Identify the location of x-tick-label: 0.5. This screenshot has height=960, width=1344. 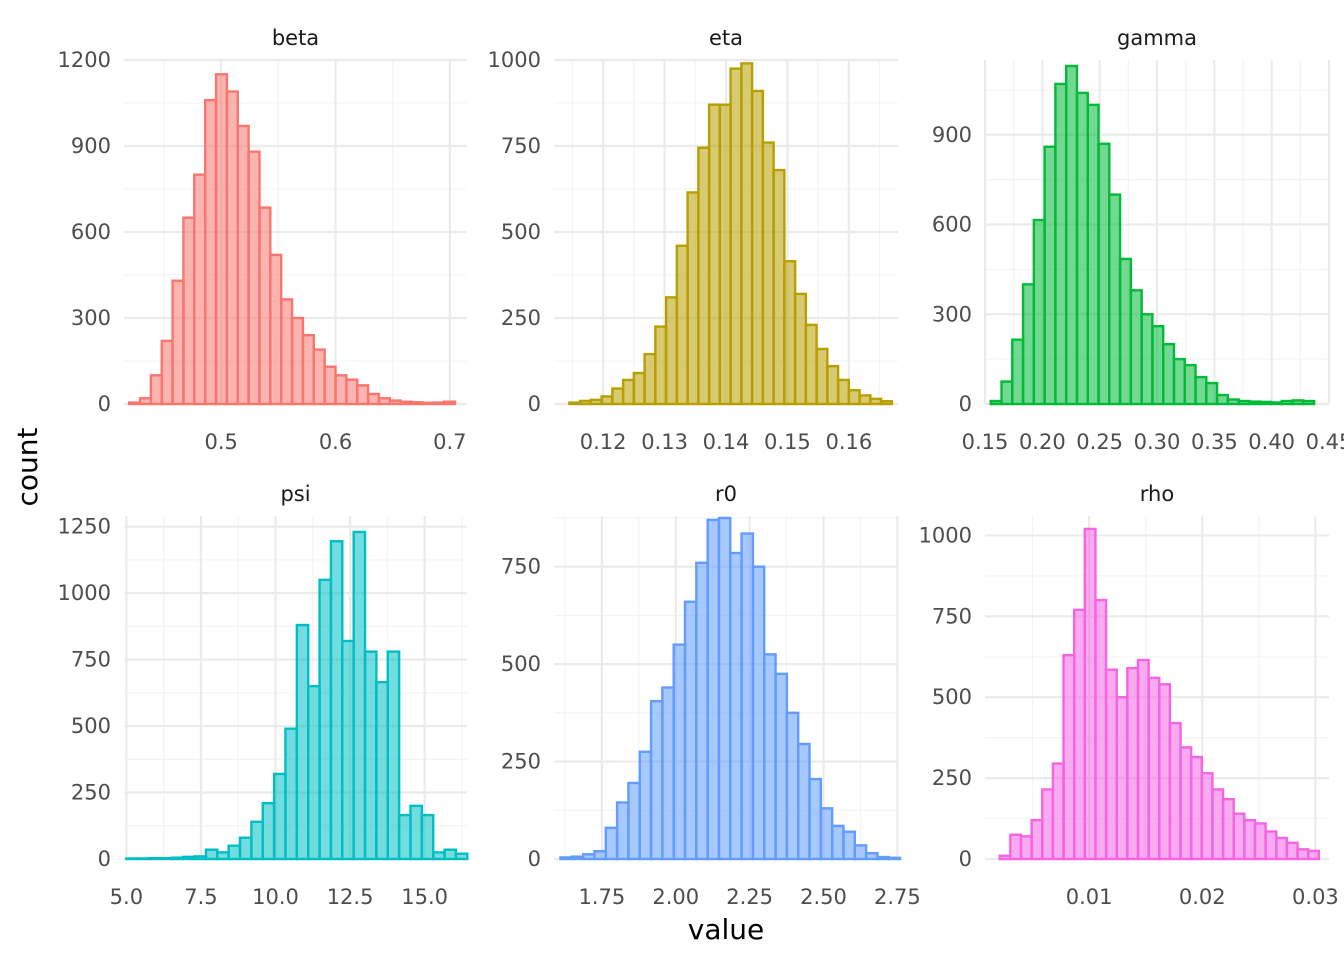
(220, 442).